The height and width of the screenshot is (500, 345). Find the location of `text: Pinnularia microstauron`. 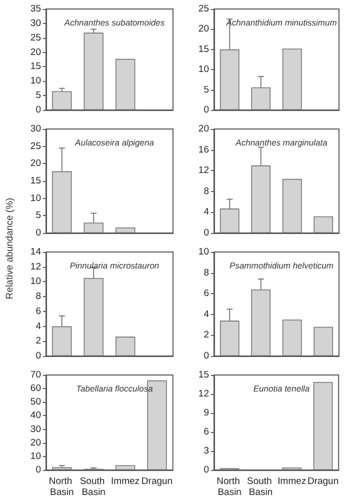

text: Pinnularia microstauron is located at coordinates (115, 265).